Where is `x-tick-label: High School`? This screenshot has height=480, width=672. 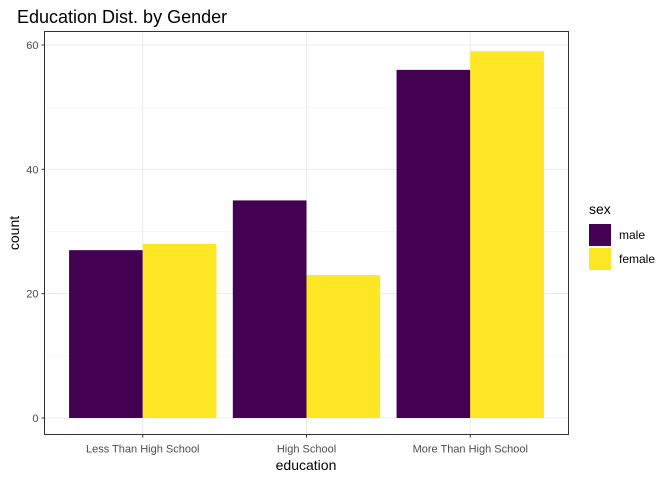
x-tick-label: High School is located at coordinates (306, 450).